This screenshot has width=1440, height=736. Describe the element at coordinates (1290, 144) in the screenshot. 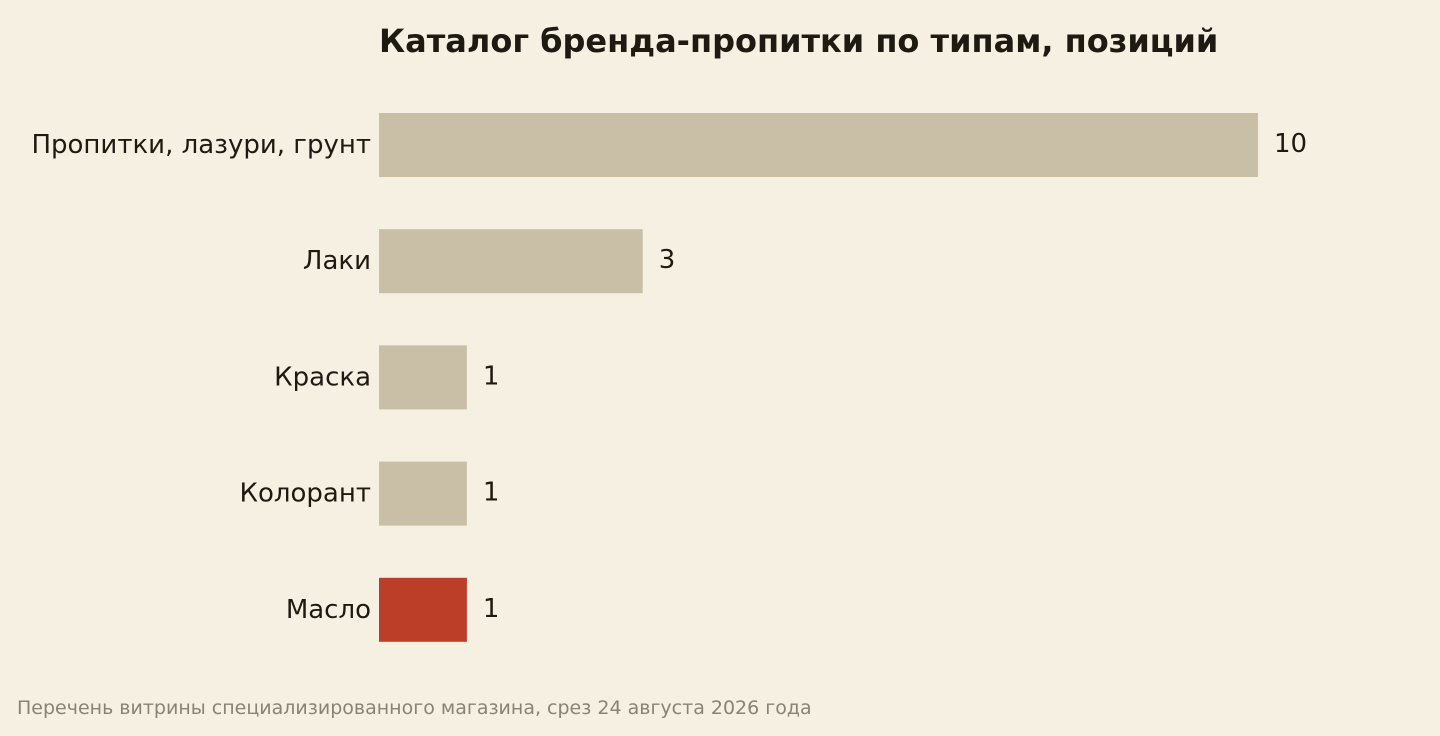

I see `value-label-item-1: 10` at that location.